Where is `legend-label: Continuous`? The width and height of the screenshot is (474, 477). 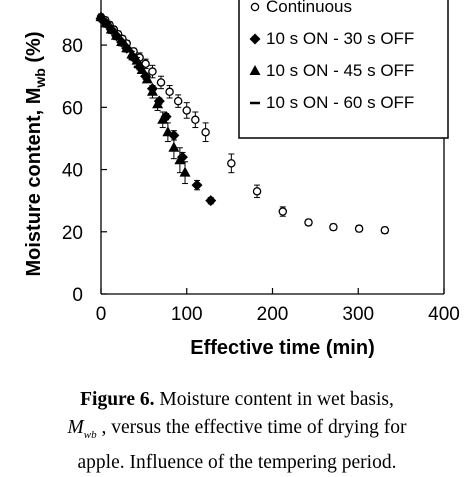
legend-label: Continuous is located at coordinates (309, 8).